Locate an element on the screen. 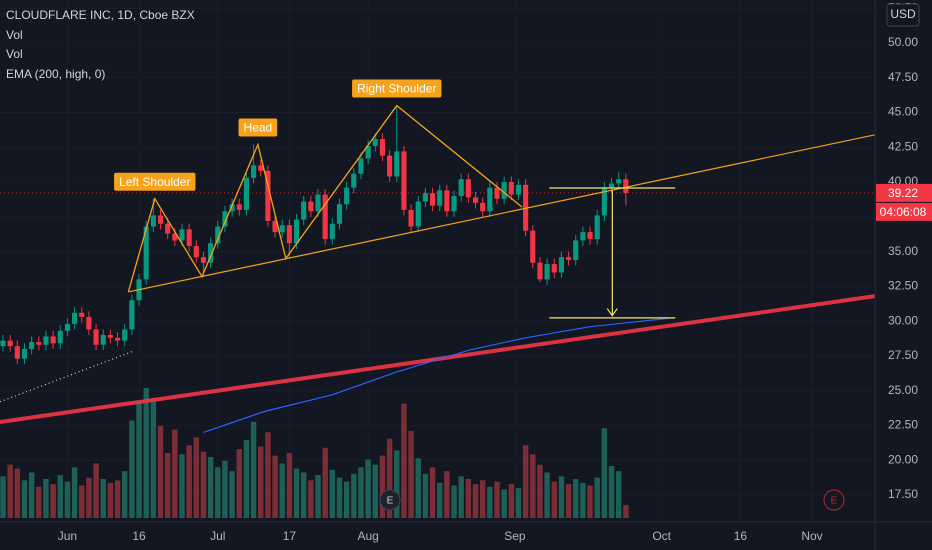 This screenshot has width=932, height=550. annotation-label: Left Shoulder is located at coordinates (154, 182).